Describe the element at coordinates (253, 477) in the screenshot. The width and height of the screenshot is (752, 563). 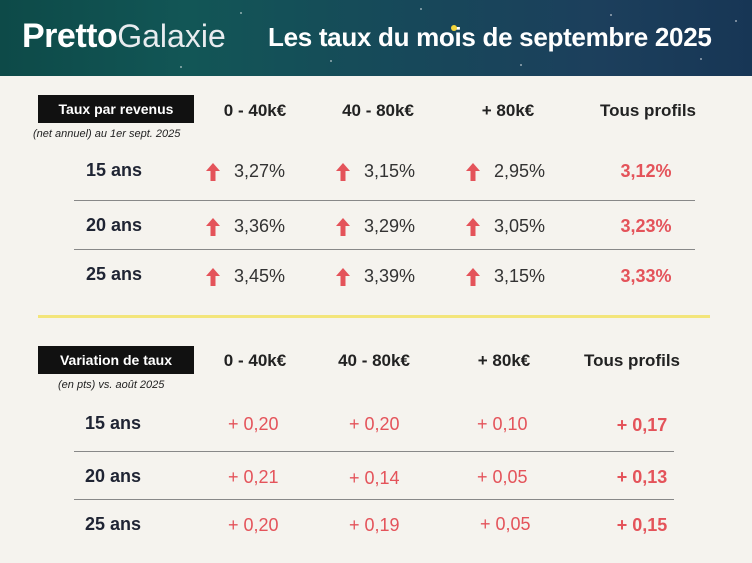
I see `variation-value: + 0,21` at that location.